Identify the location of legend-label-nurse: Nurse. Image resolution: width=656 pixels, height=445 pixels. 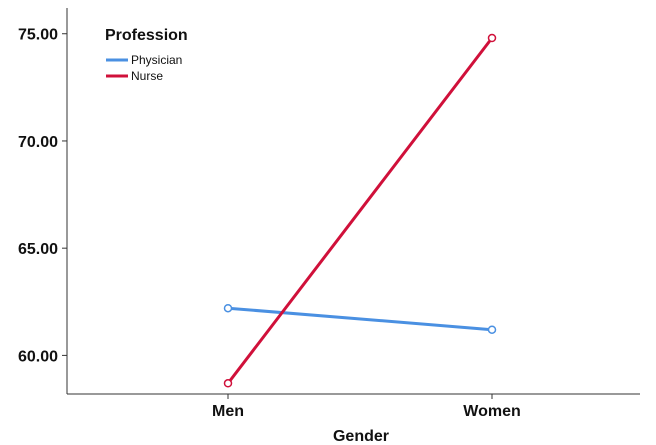
(147, 76).